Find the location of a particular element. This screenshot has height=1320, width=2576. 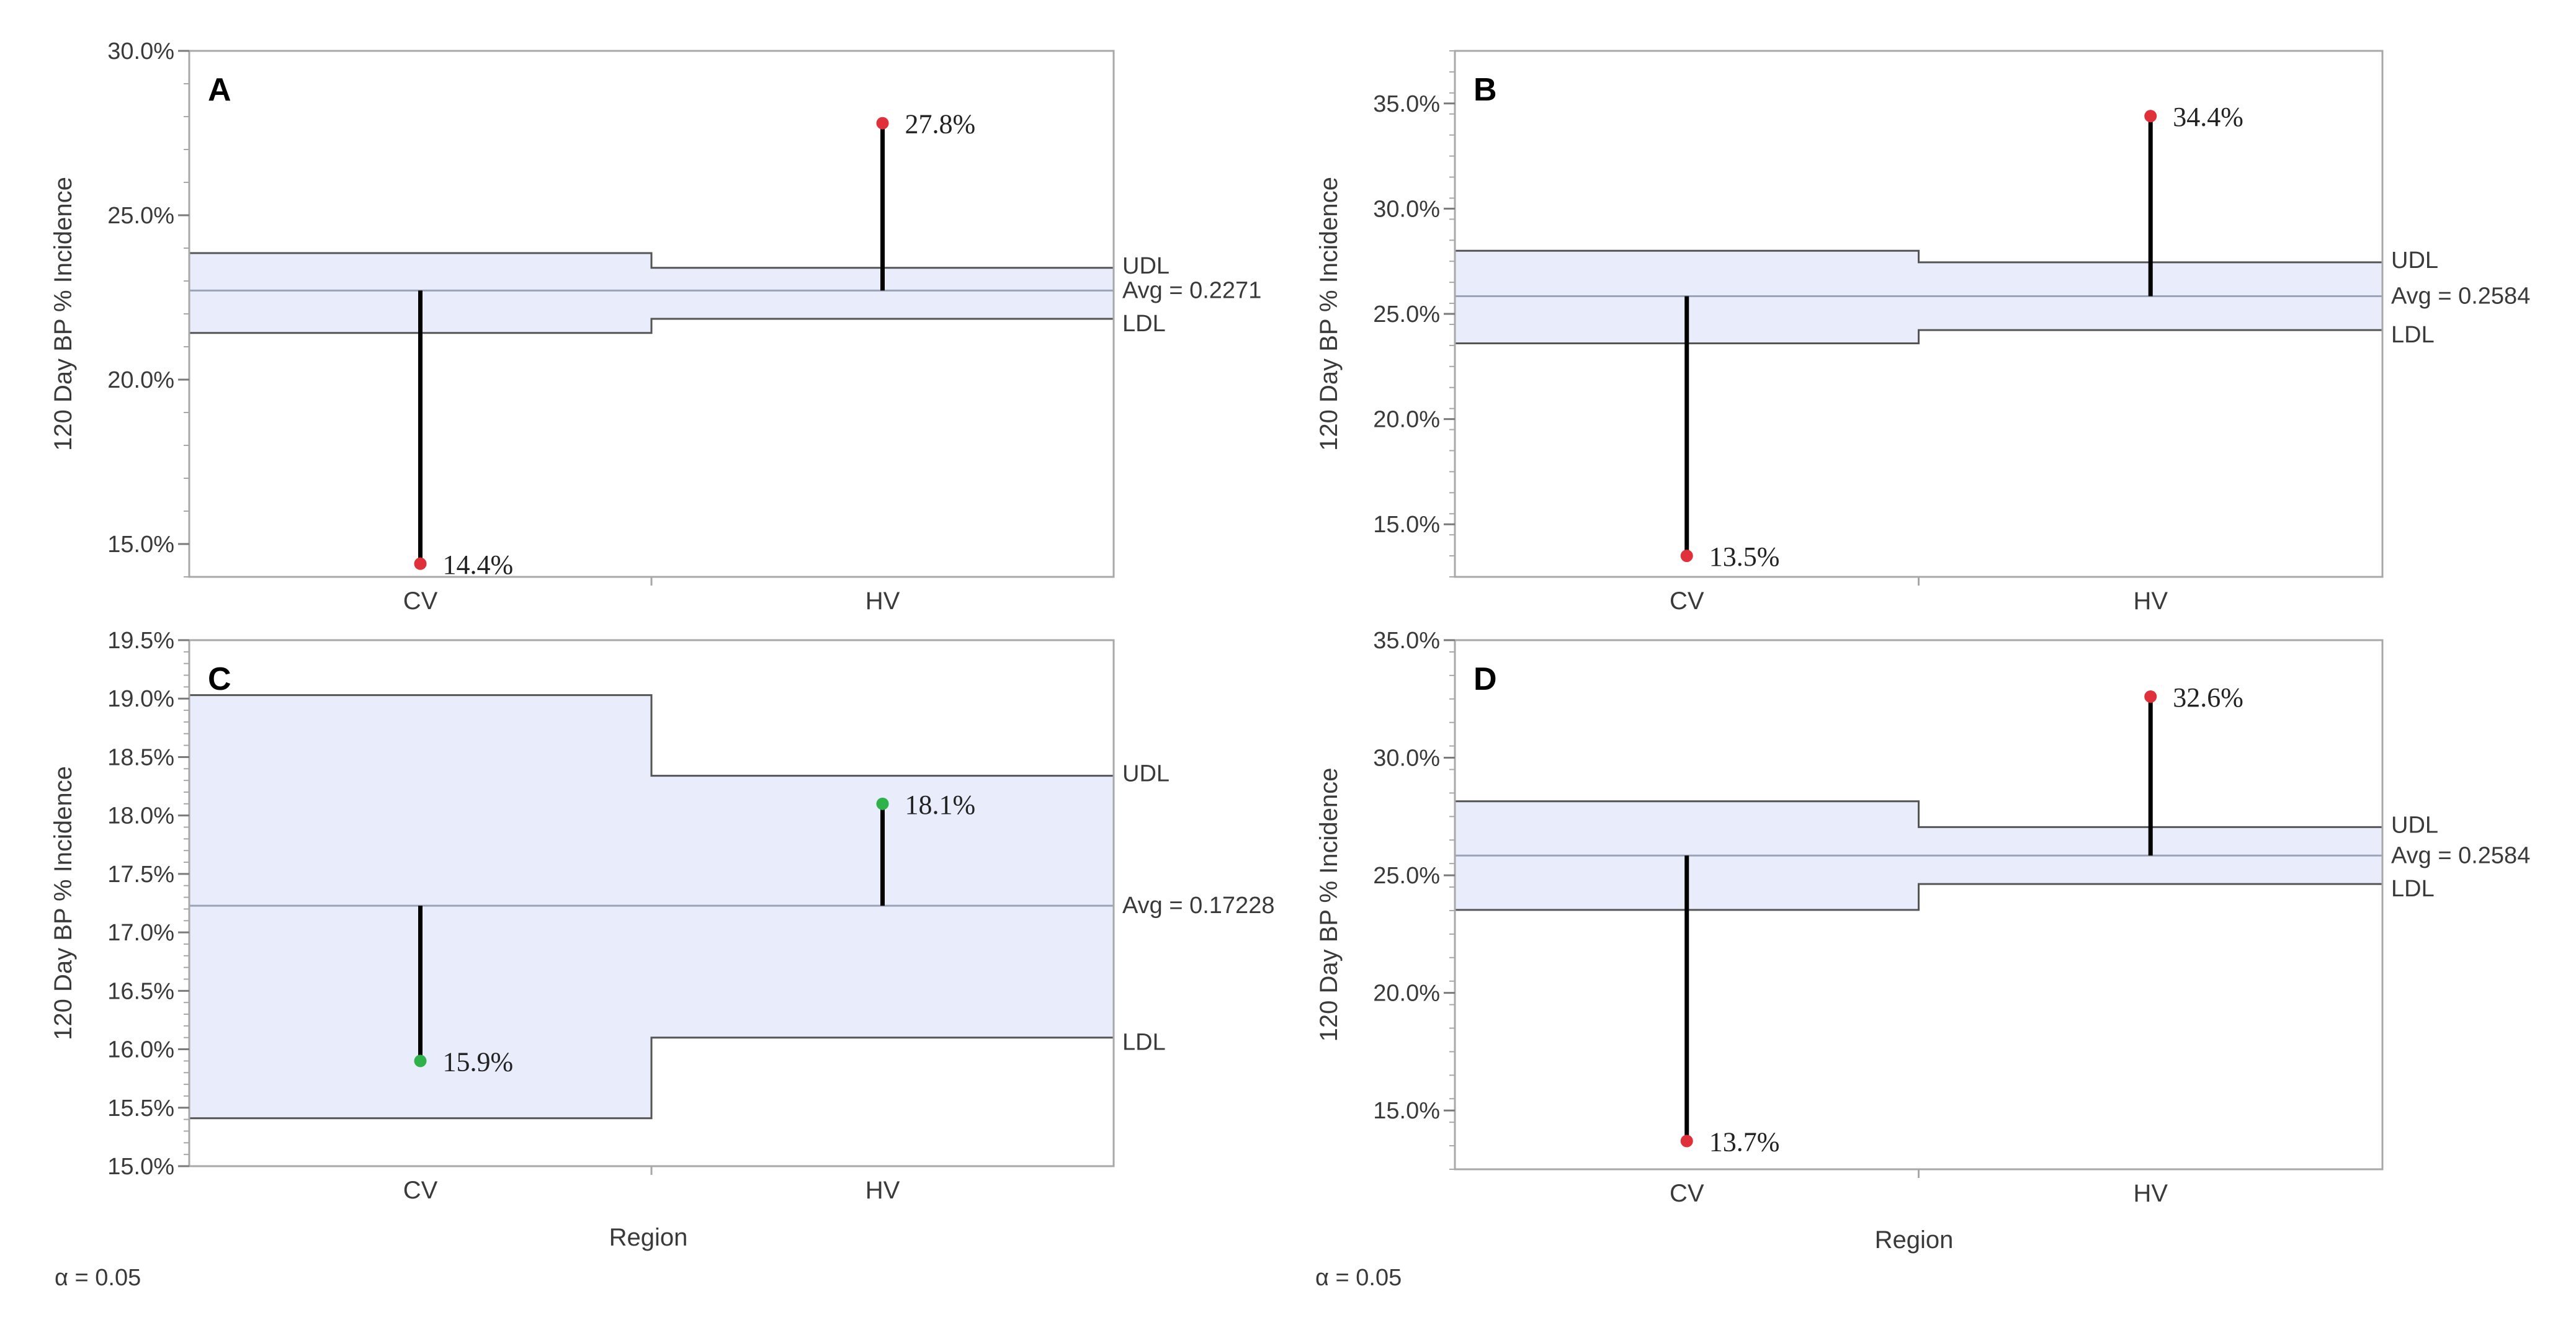

panel-letter: A is located at coordinates (219, 90).